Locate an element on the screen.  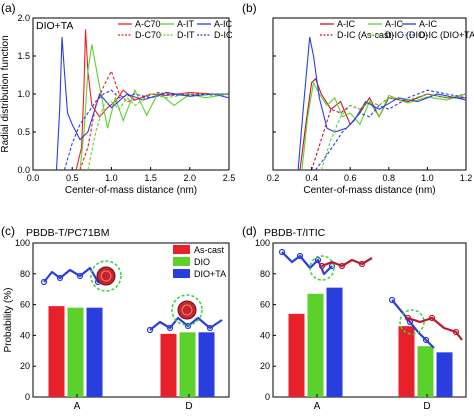
panel-label: (a) is located at coordinates (8, 8).